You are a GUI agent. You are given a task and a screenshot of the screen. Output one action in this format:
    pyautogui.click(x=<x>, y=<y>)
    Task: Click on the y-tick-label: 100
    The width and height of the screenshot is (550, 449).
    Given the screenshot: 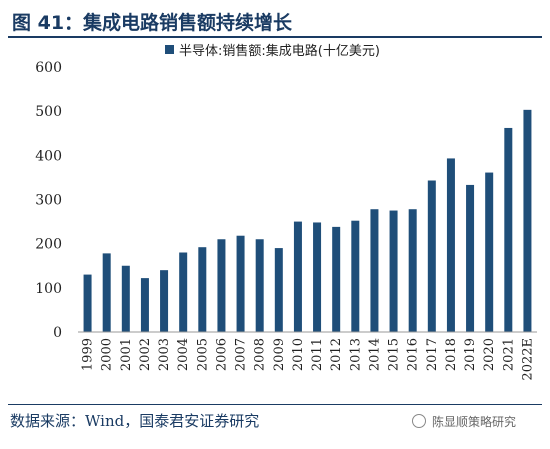 What is the action you would take?
    pyautogui.click(x=48, y=289)
    